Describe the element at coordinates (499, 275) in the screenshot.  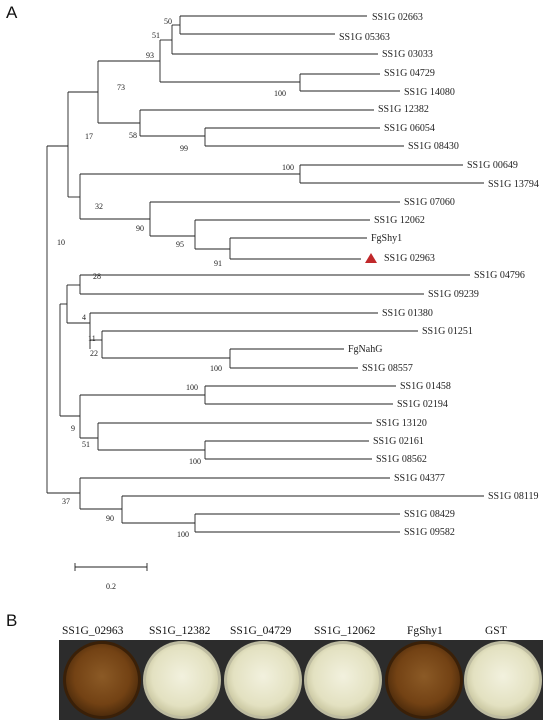
I see `leaf-label: SS1G 04796` at that location.